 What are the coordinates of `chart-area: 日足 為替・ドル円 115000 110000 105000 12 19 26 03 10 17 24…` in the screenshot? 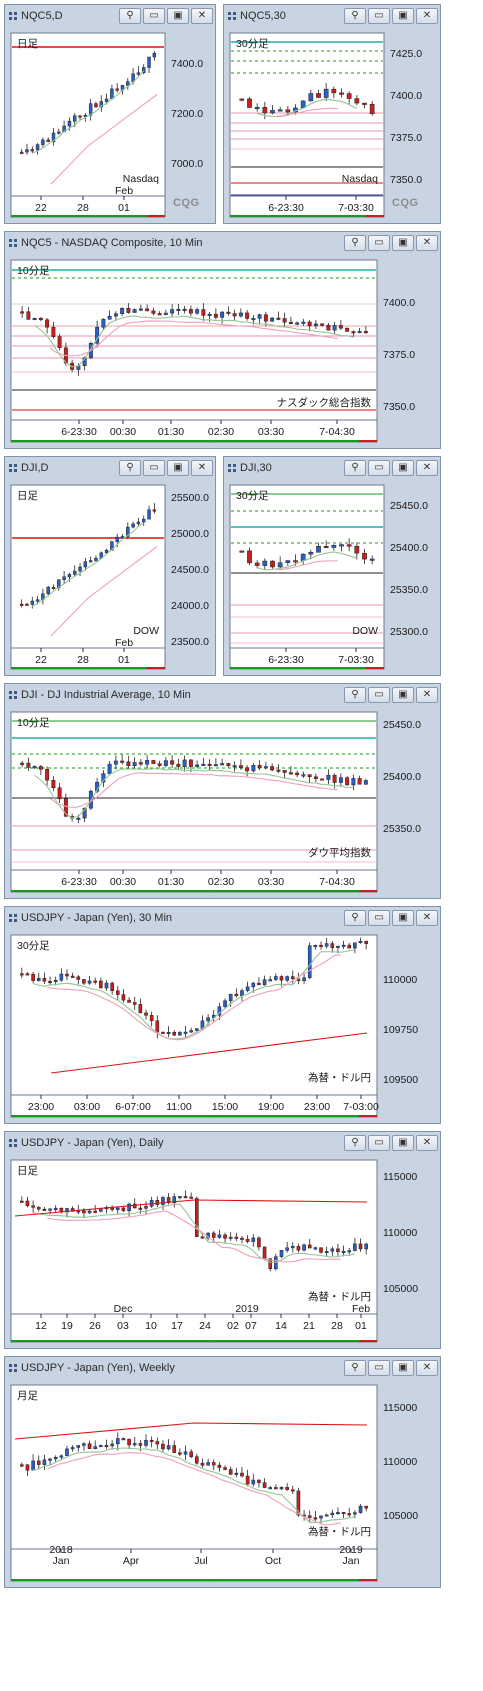 It's located at (222, 1251).